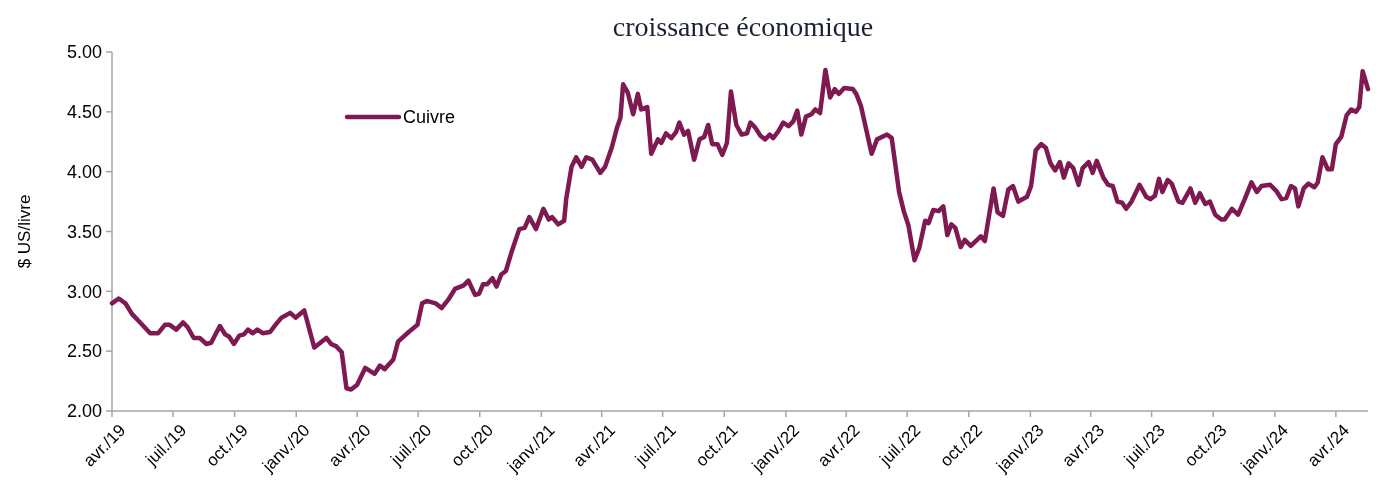  I want to click on y-tick-label: 3.00, so click(84, 291).